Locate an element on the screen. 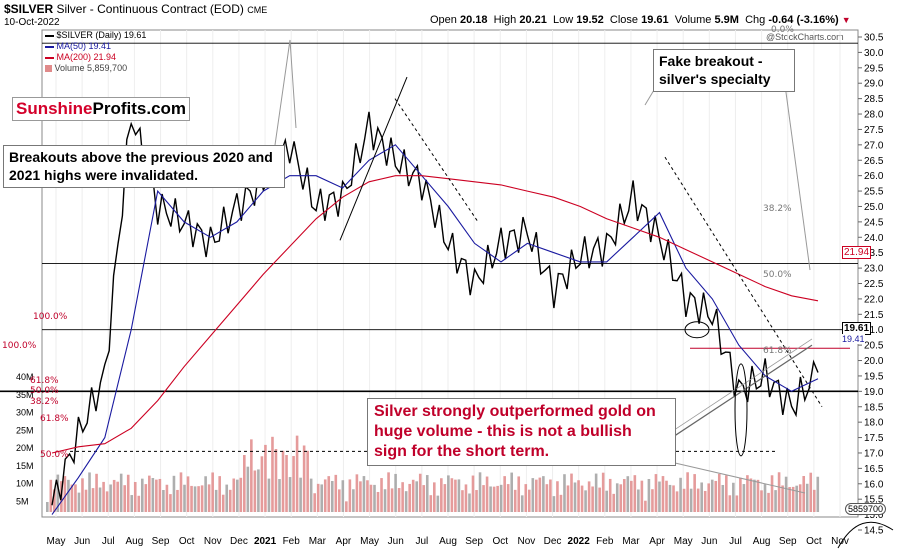  volume-tick-label: 5M is located at coordinates (22, 501).